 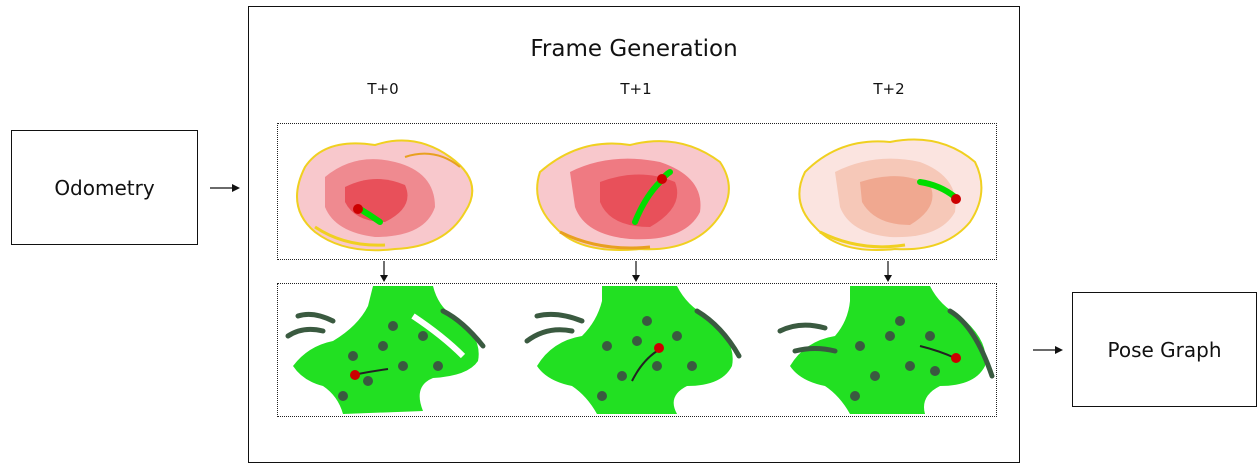 What do you see at coordinates (225, 188) in the screenshot?
I see `arrow-odometry-to-frame` at bounding box center [225, 188].